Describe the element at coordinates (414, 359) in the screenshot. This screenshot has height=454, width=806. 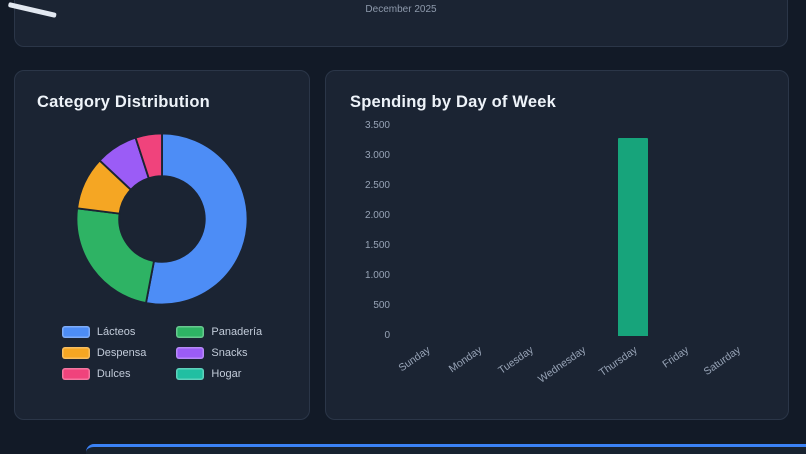
I see `x-tick-label-sunday: Sunday` at that location.